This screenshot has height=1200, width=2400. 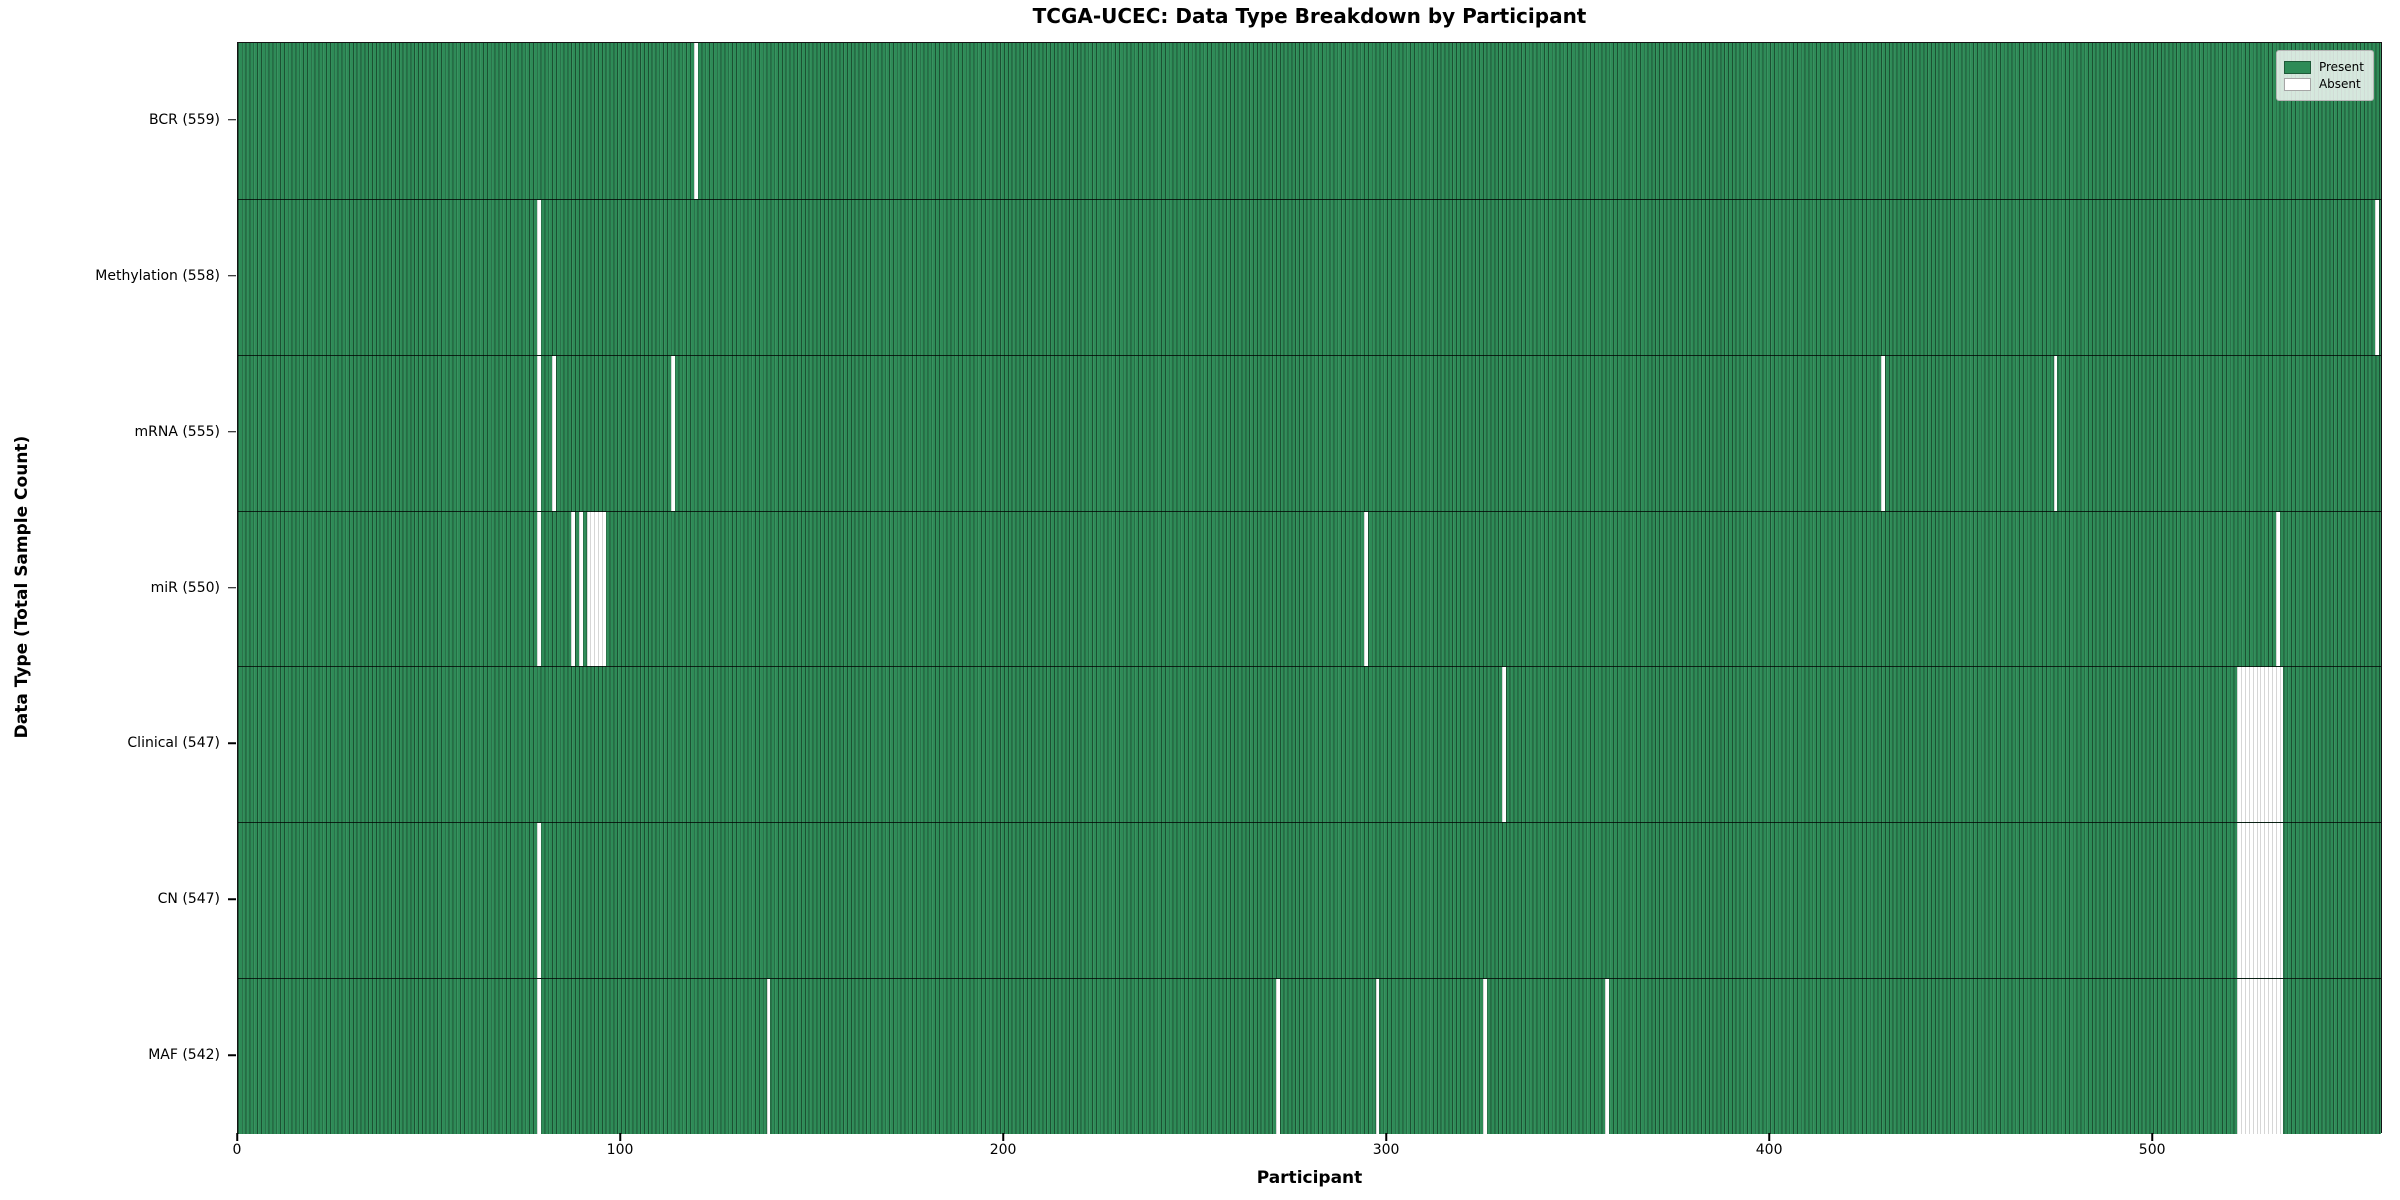 What do you see at coordinates (2152, 1150) in the screenshot?
I see `xtick-label-500: 500` at bounding box center [2152, 1150].